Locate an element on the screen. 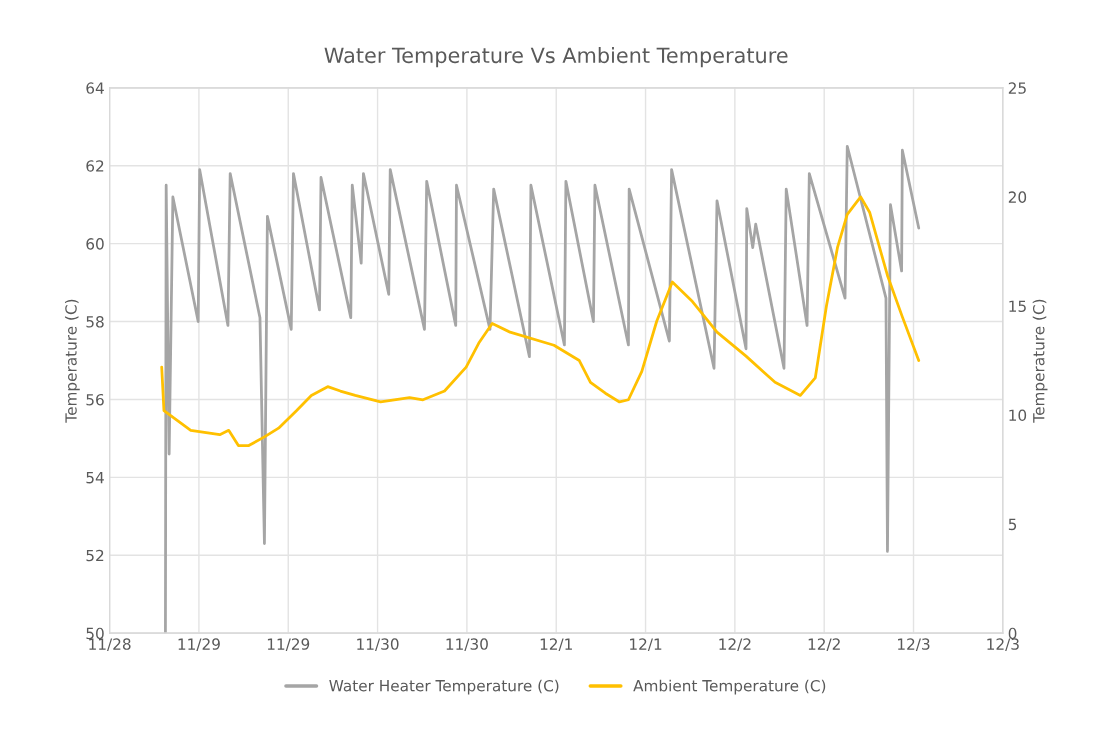  x-tick-label: 11/28 is located at coordinates (110, 645).